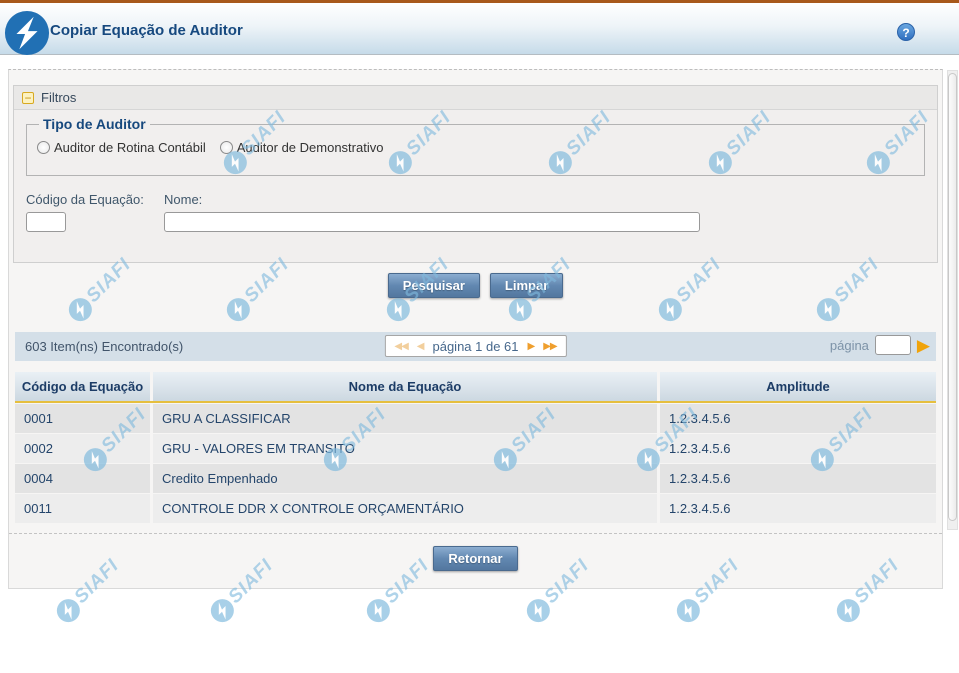 The height and width of the screenshot is (673, 959). I want to click on scrollbar-thumb, so click(952, 297).